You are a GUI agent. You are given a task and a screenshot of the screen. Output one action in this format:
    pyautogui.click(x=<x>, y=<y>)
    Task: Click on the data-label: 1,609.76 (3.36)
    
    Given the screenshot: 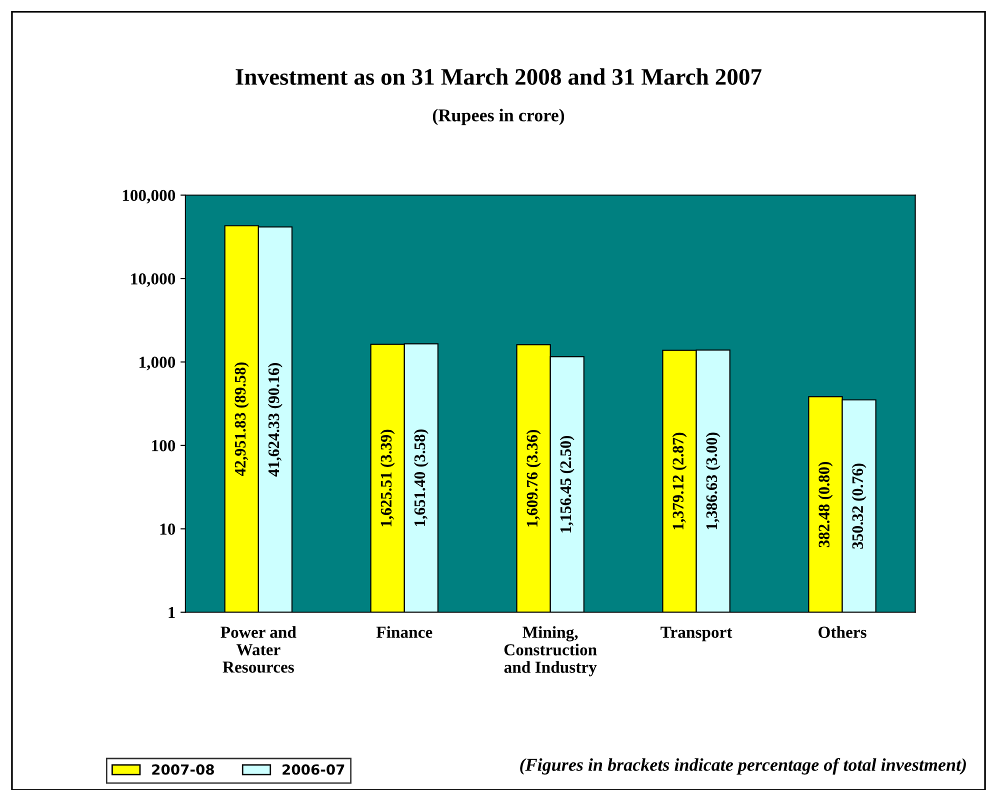 What is the action you would take?
    pyautogui.click(x=533, y=478)
    